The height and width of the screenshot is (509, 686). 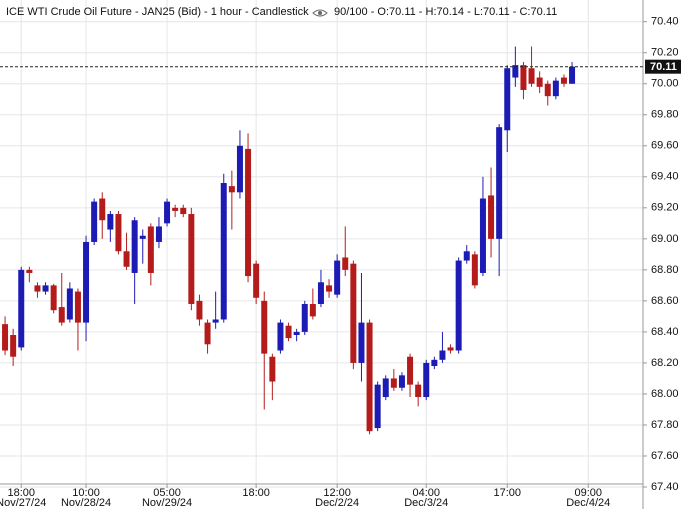 What do you see at coordinates (665, 394) in the screenshot?
I see `y-tick-label: 68.00` at bounding box center [665, 394].